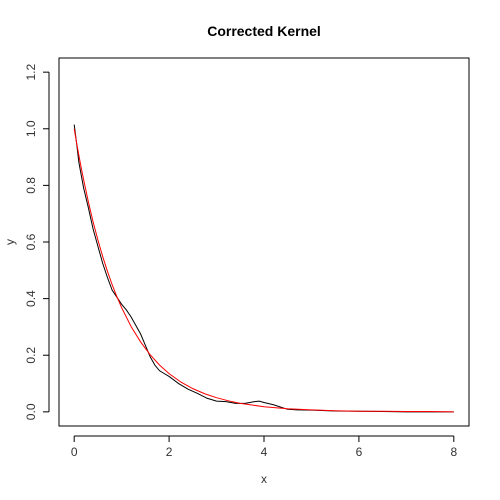 The width and height of the screenshot is (500, 500). Describe the element at coordinates (31, 71) in the screenshot. I see `y-tick-label: 1.2` at that location.